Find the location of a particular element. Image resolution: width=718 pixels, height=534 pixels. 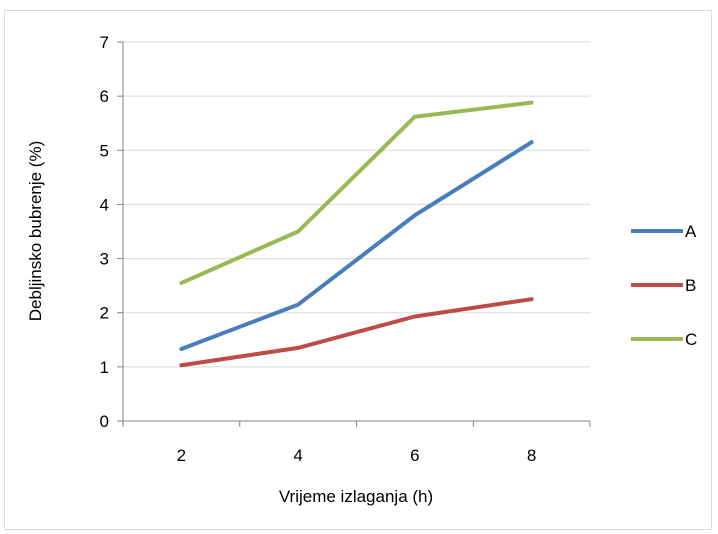

y-tick-label: 5 is located at coordinates (104, 150).